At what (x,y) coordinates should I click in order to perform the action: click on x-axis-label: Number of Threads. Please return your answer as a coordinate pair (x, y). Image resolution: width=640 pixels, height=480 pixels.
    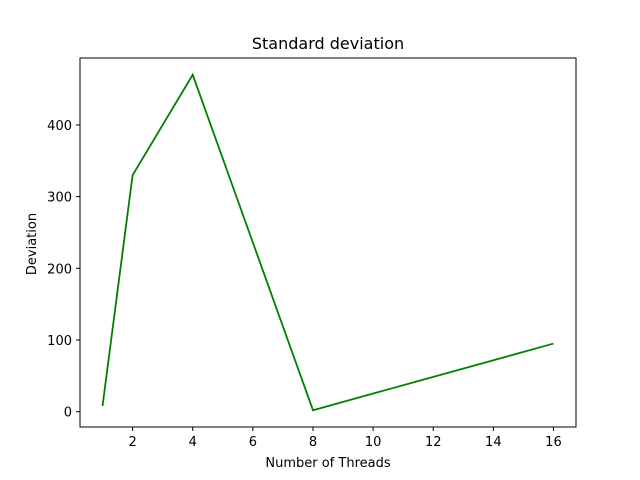
    Looking at the image, I should click on (327, 463).